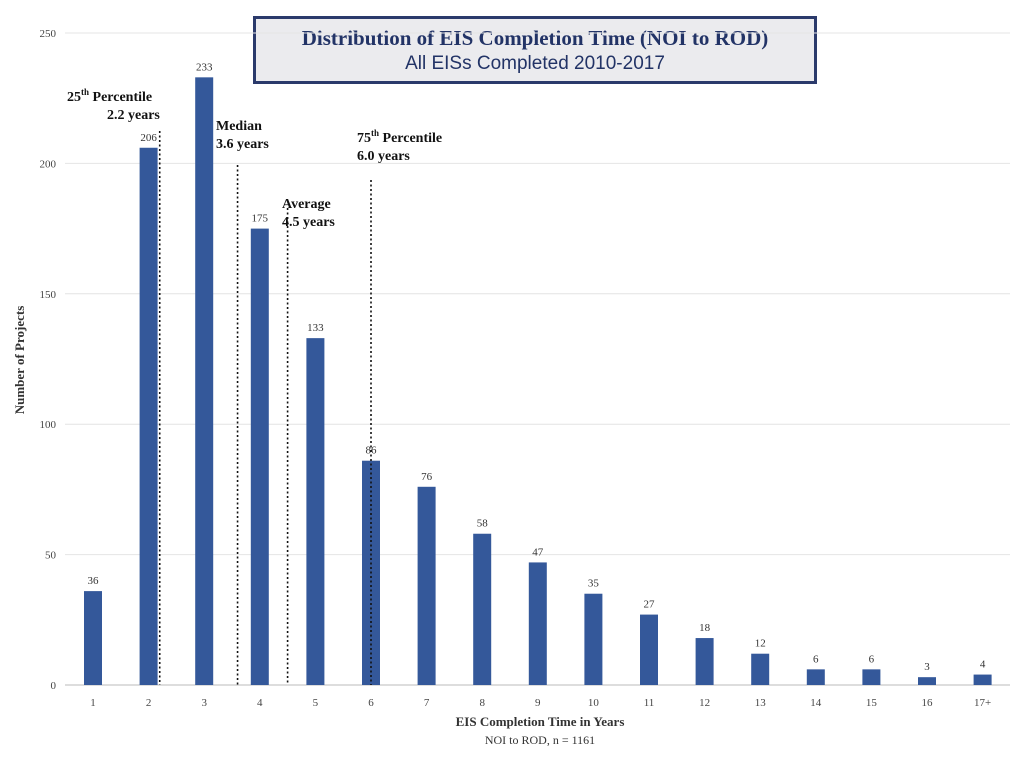 This screenshot has height=766, width=1024. What do you see at coordinates (148, 138) in the screenshot?
I see `data-label: 206` at bounding box center [148, 138].